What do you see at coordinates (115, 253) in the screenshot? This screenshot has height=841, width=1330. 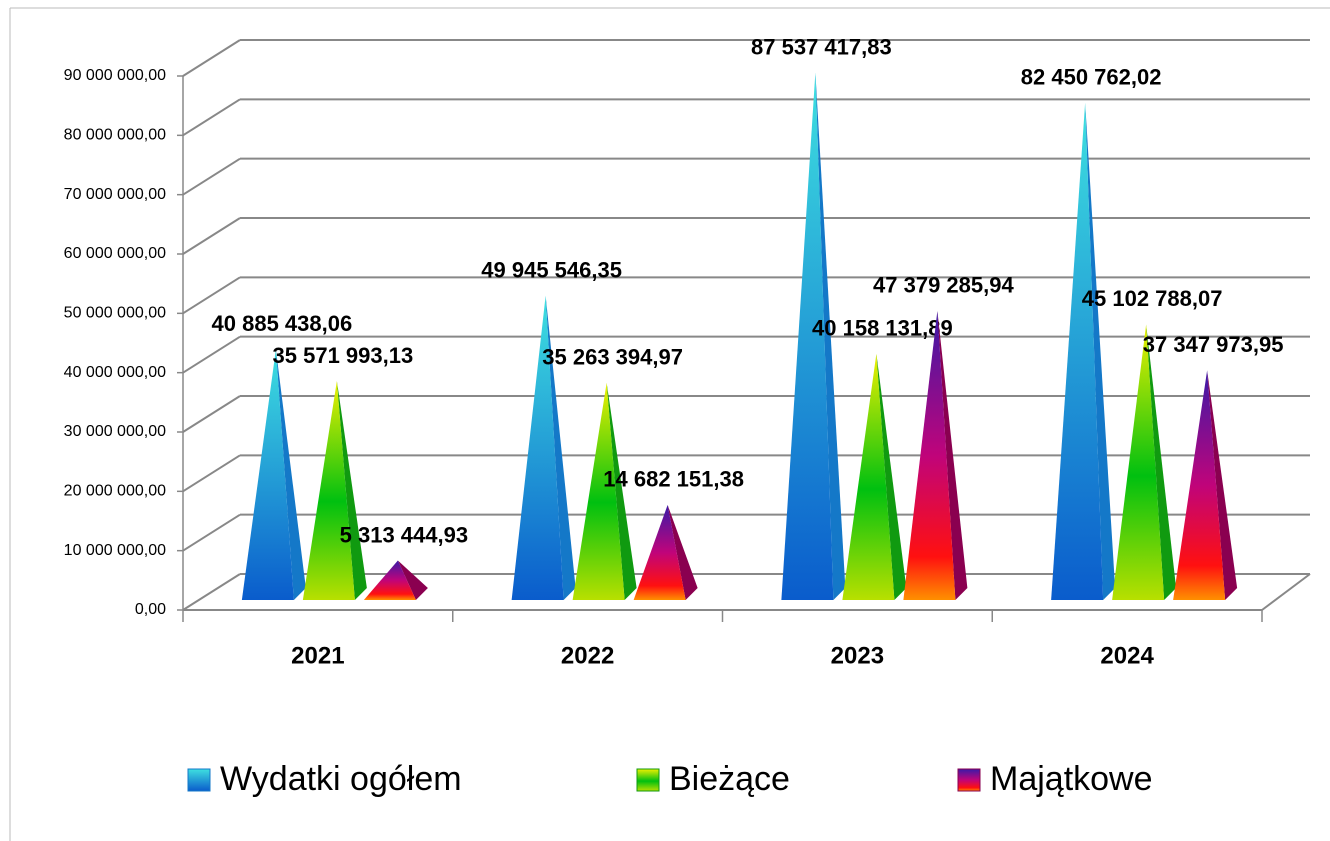 I see `y-tick-label: 60 000 000,00` at bounding box center [115, 253].